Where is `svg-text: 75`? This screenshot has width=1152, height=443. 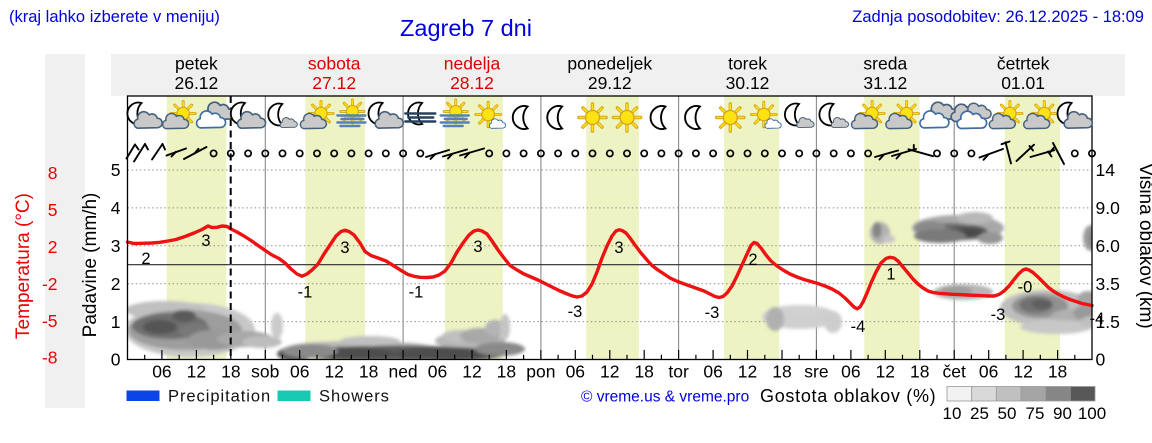 svg-text: 75 is located at coordinates (1035, 413).